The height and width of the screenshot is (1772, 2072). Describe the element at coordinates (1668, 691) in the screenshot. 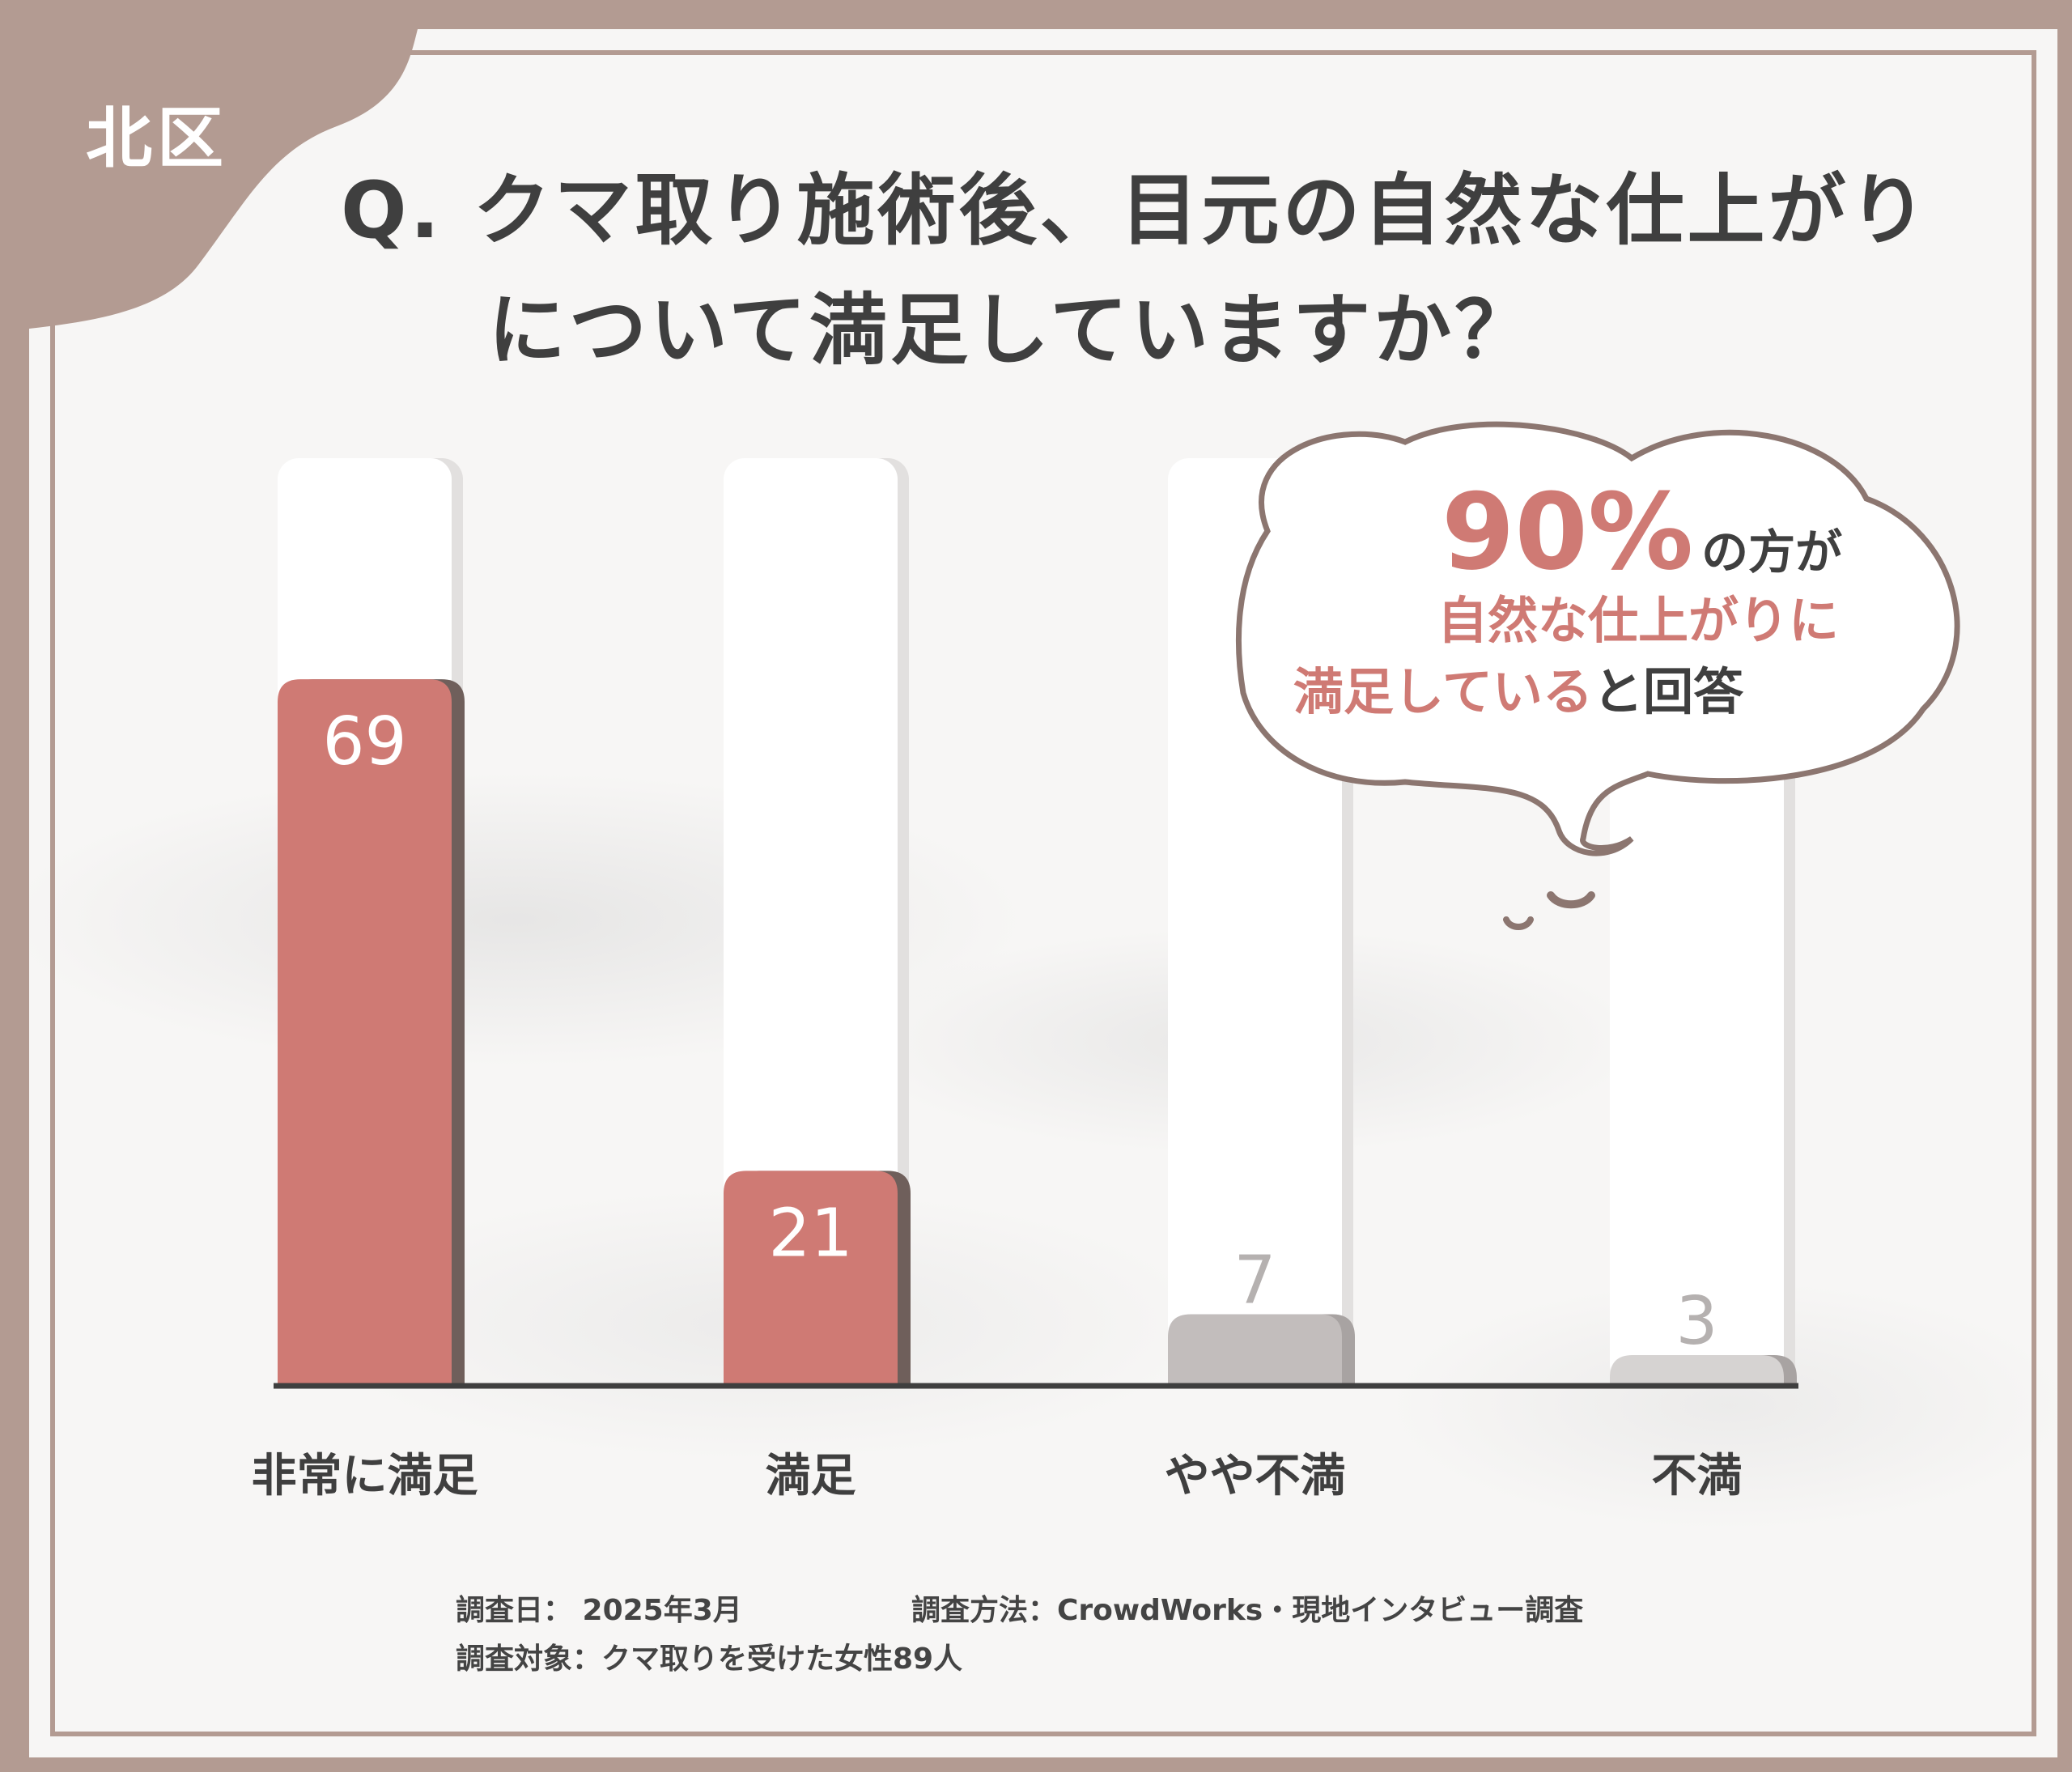

I see `callout-line-3-rest: と回答` at that location.